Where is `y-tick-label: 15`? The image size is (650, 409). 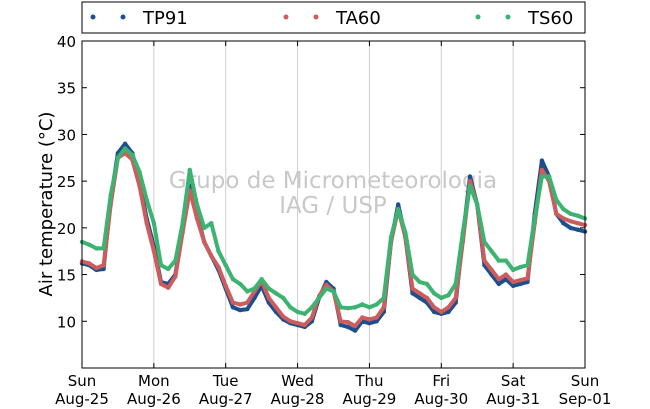
y-tick-label: 15 is located at coordinates (66, 276).